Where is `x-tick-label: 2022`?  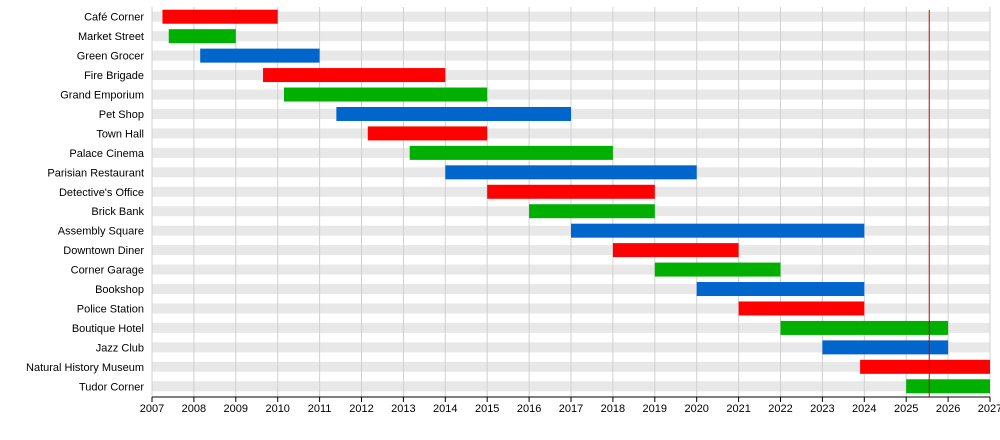
x-tick-label: 2022 is located at coordinates (780, 409).